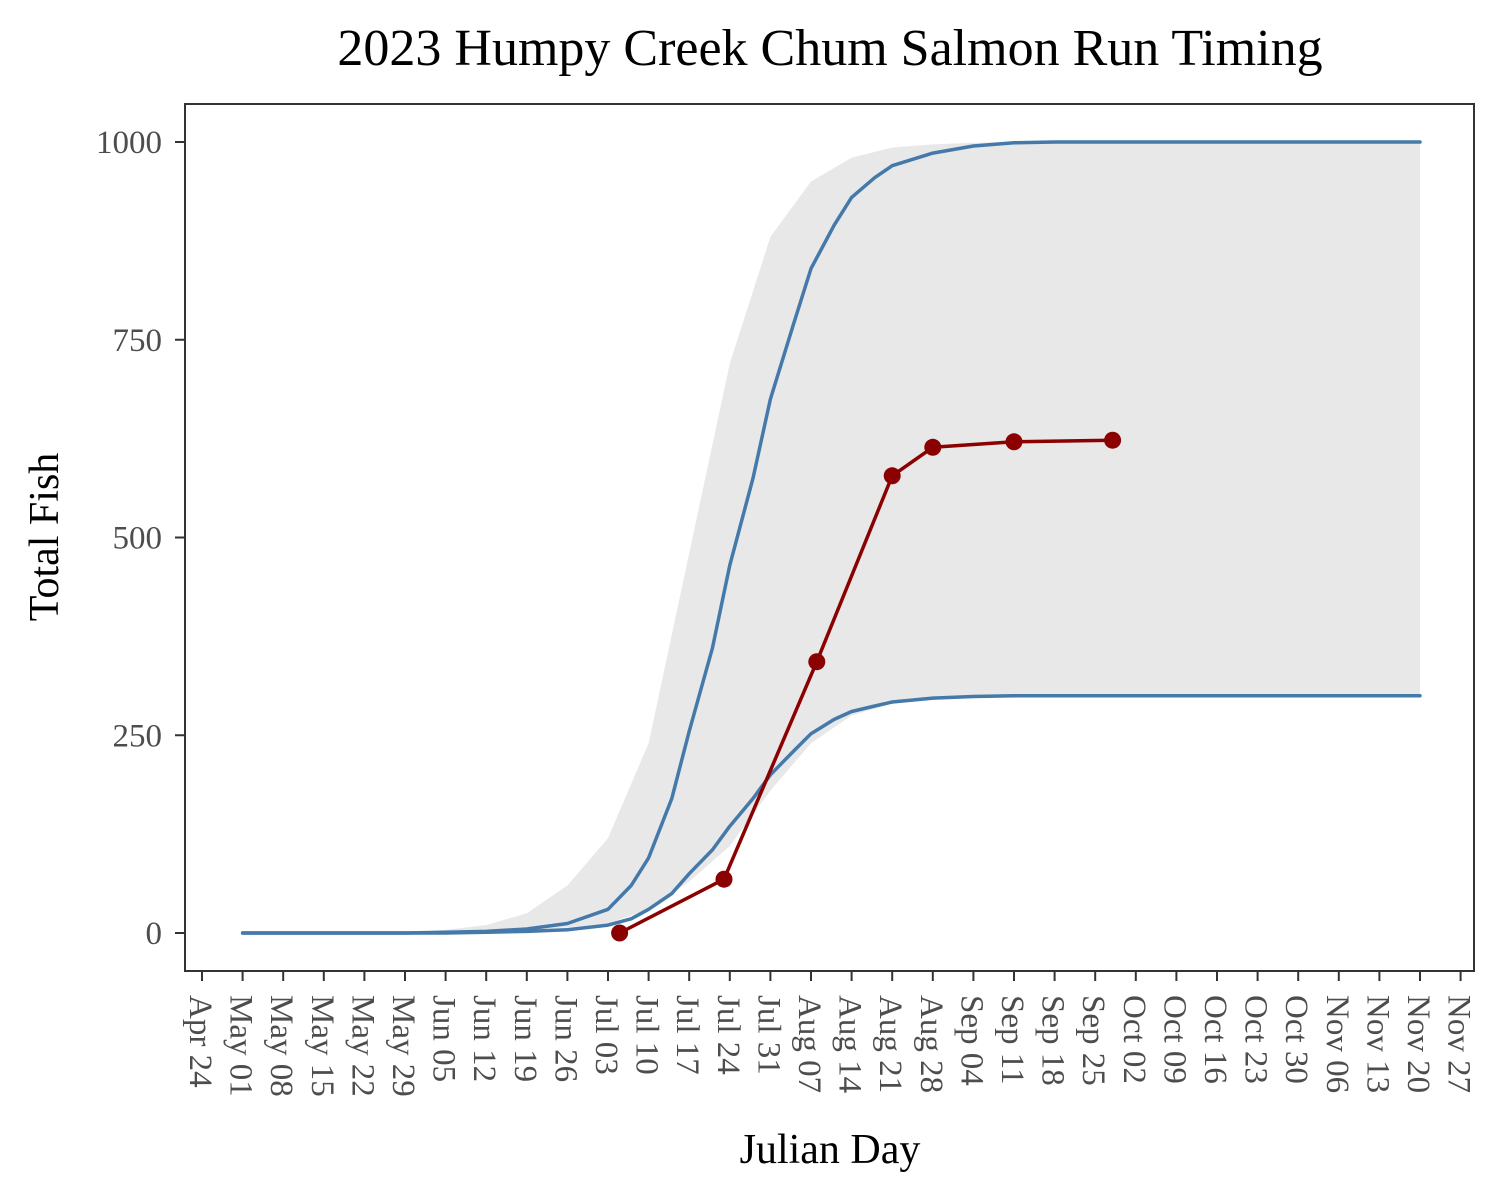 Image resolution: width=1500 pixels, height=1200 pixels. What do you see at coordinates (362, 1046) in the screenshot?
I see `x-tick-label: May 22` at bounding box center [362, 1046].